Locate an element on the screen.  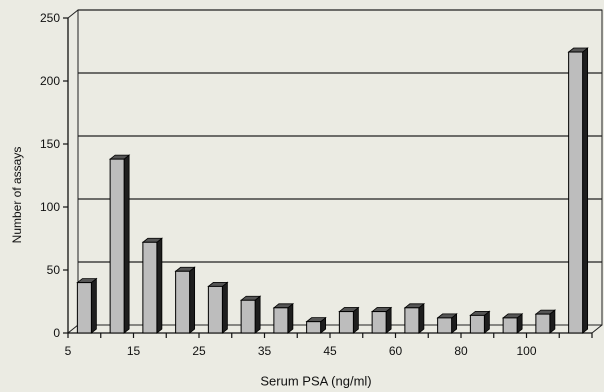
x-tick-label: 15 is located at coordinates (134, 351).